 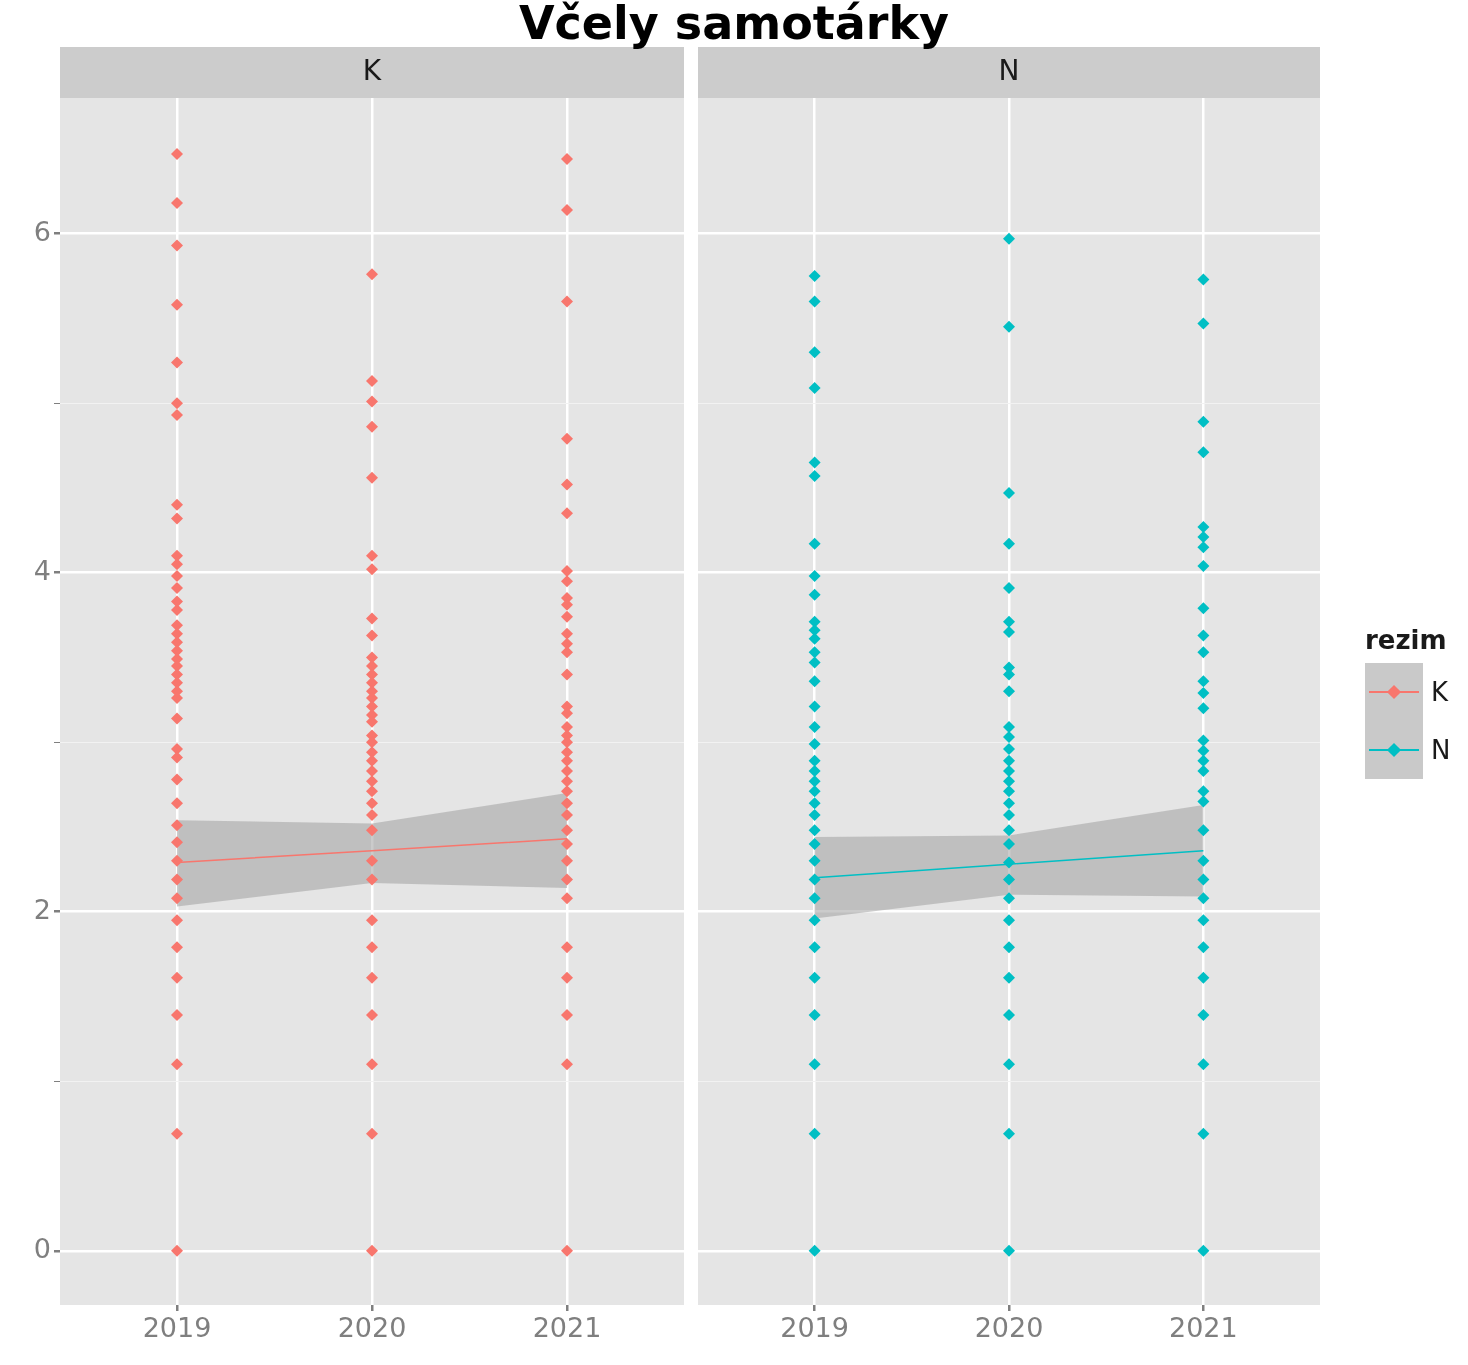 I want to click on y-tick-label: 6, so click(x=42, y=231).